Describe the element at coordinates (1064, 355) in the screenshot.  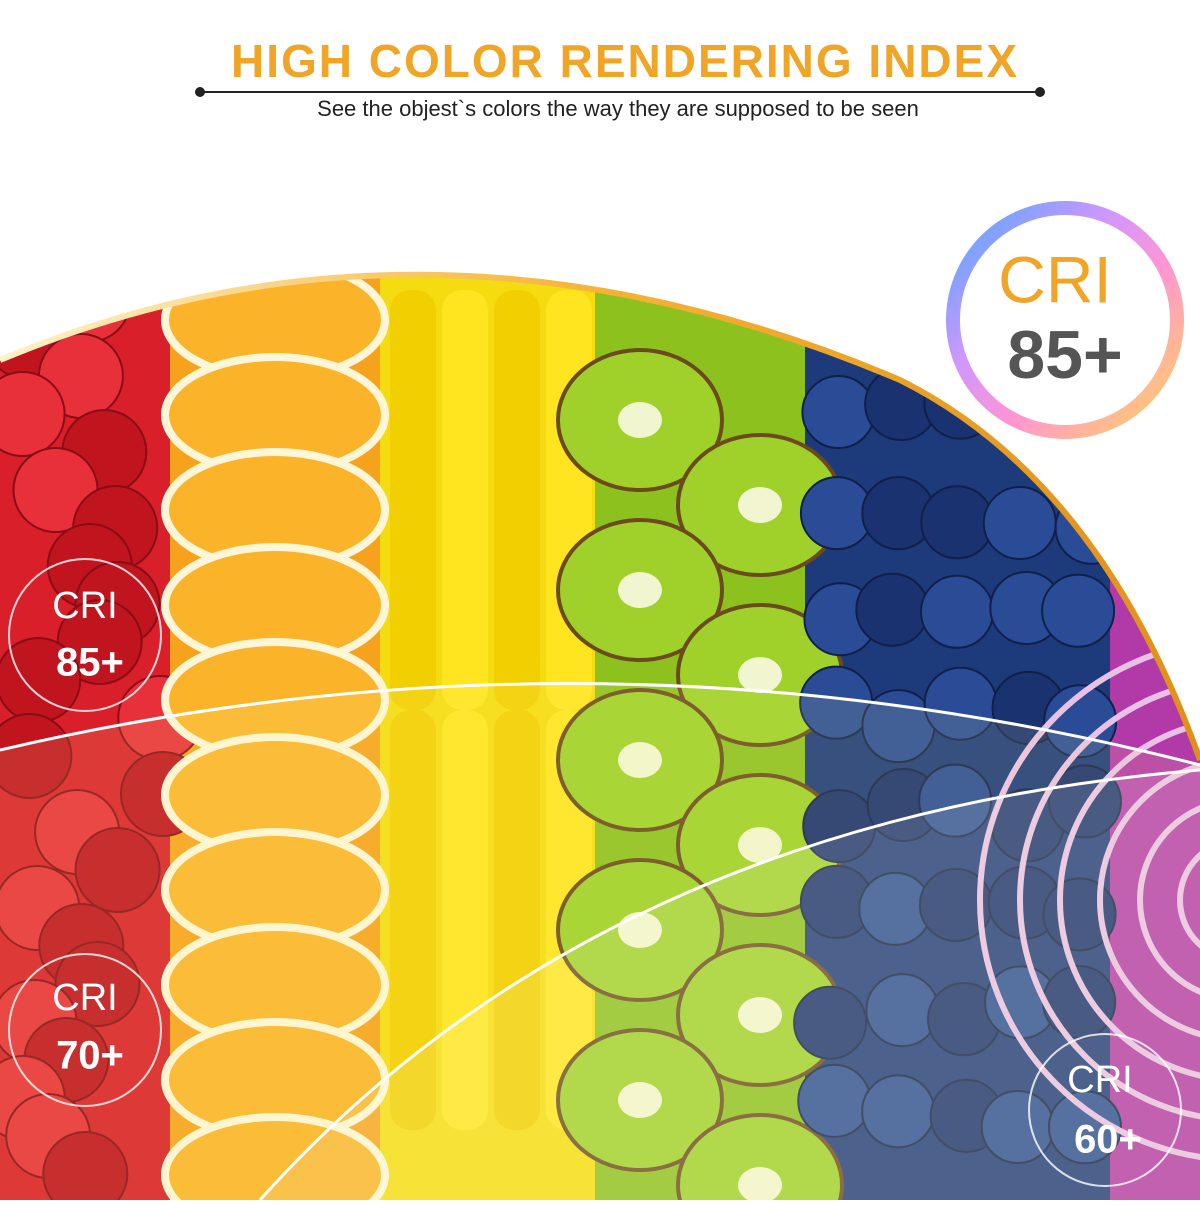
I see `main-badge-value: 85+` at that location.